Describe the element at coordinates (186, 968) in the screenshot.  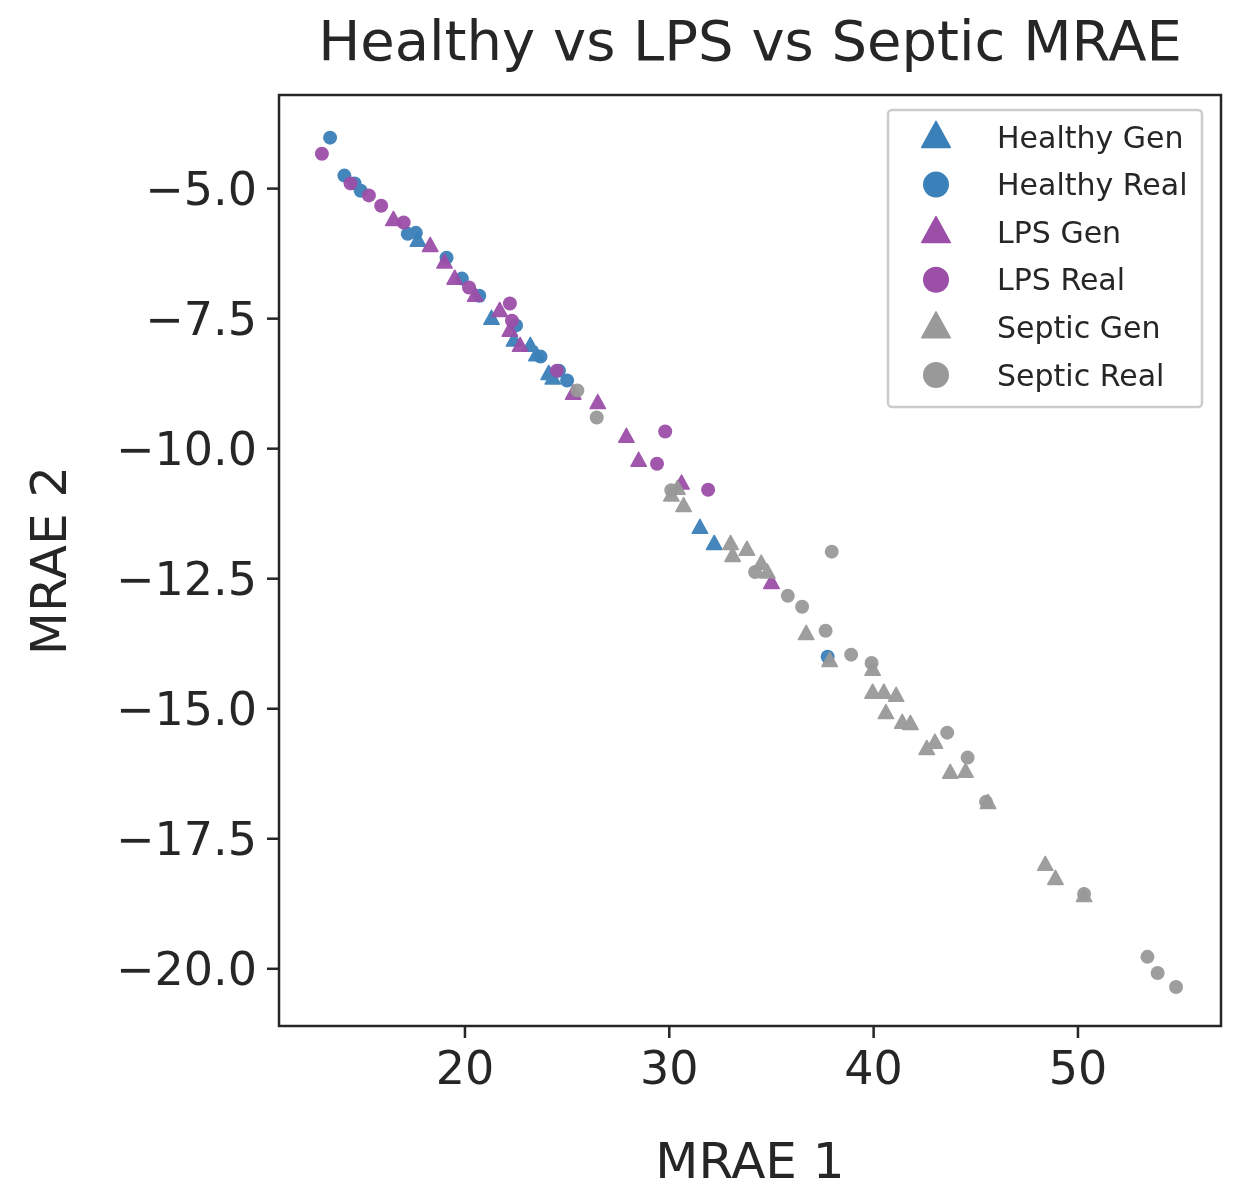
I see `y-tick-label: −20.0` at that location.